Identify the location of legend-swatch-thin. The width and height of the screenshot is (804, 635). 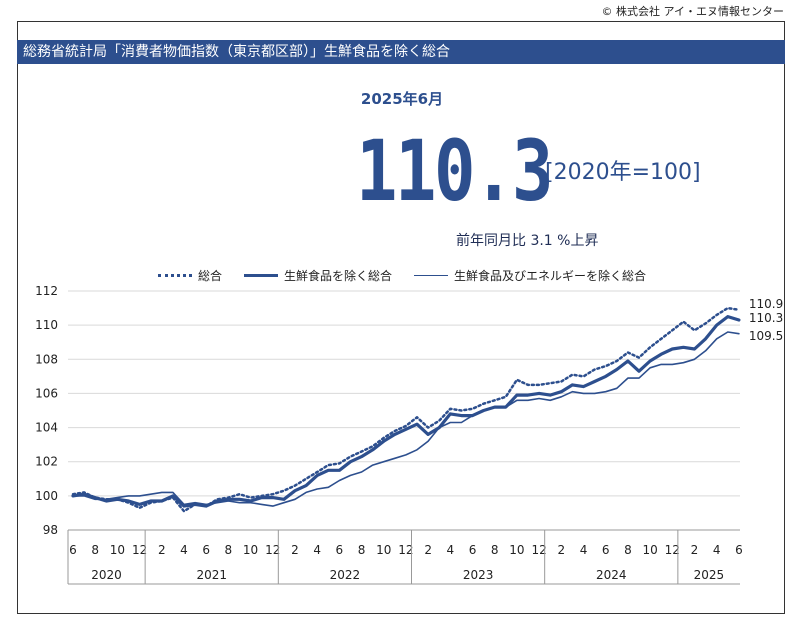
(431, 275).